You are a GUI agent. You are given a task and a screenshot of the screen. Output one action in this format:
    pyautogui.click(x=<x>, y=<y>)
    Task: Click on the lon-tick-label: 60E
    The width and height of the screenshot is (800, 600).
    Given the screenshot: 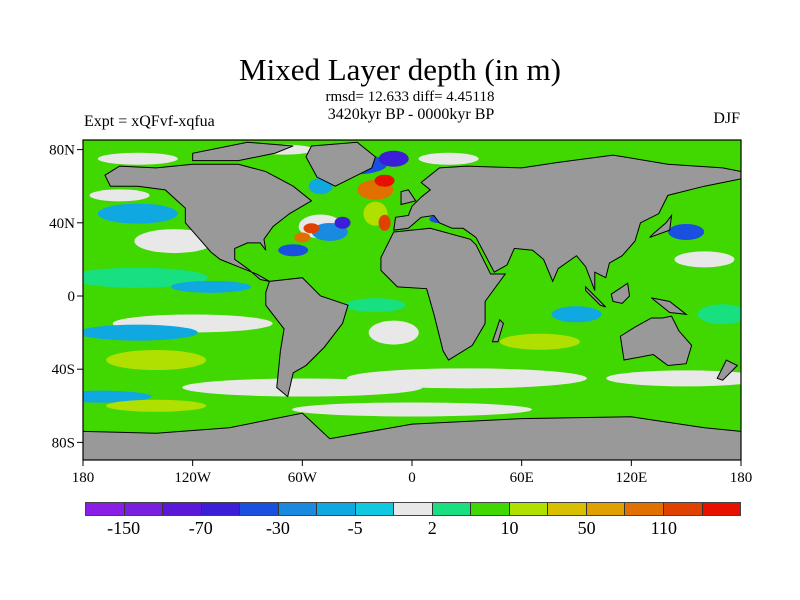 What is the action you would take?
    pyautogui.click(x=522, y=478)
    